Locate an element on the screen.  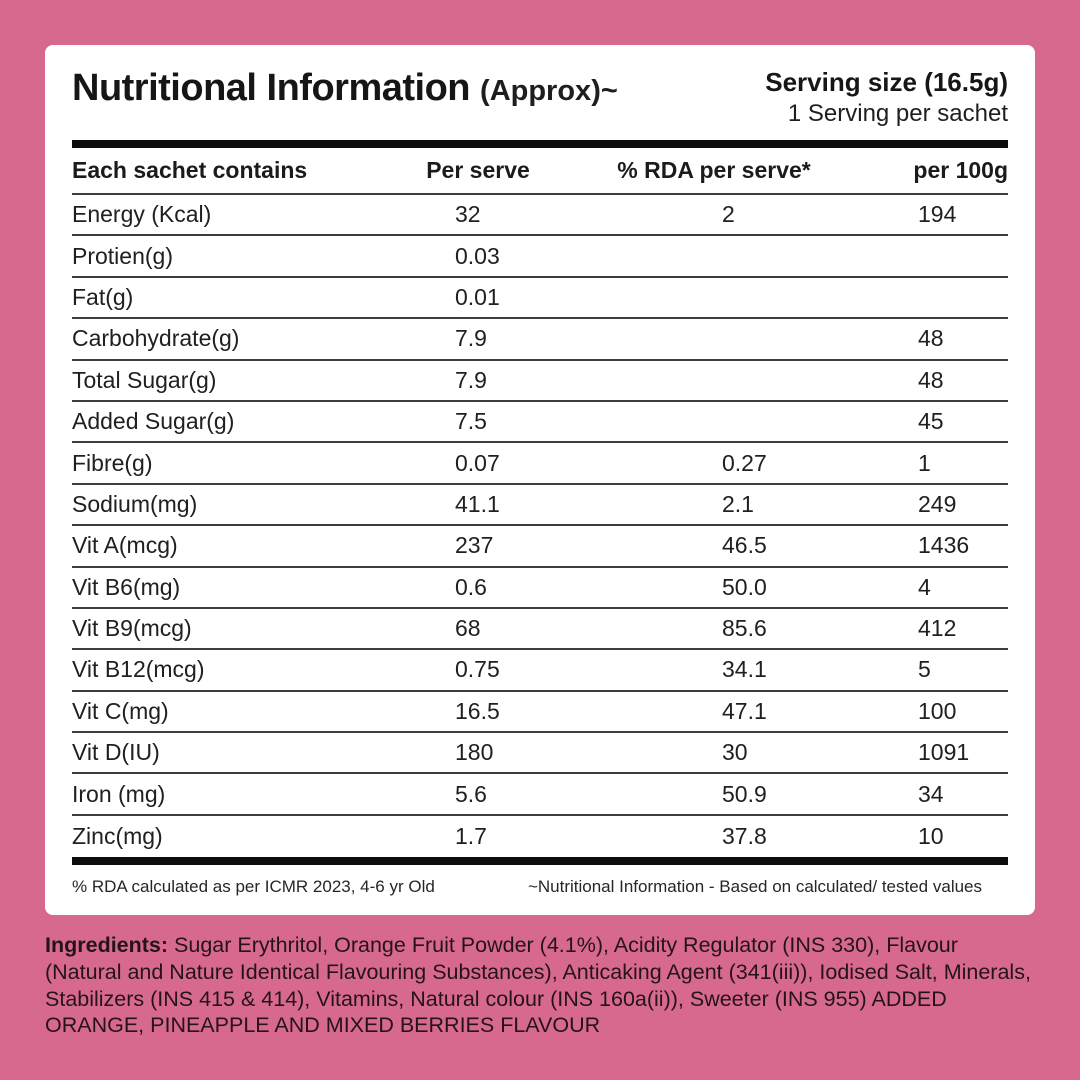
column-header-rda-per-serve: % RDA per serve* is located at coordinates (714, 170).